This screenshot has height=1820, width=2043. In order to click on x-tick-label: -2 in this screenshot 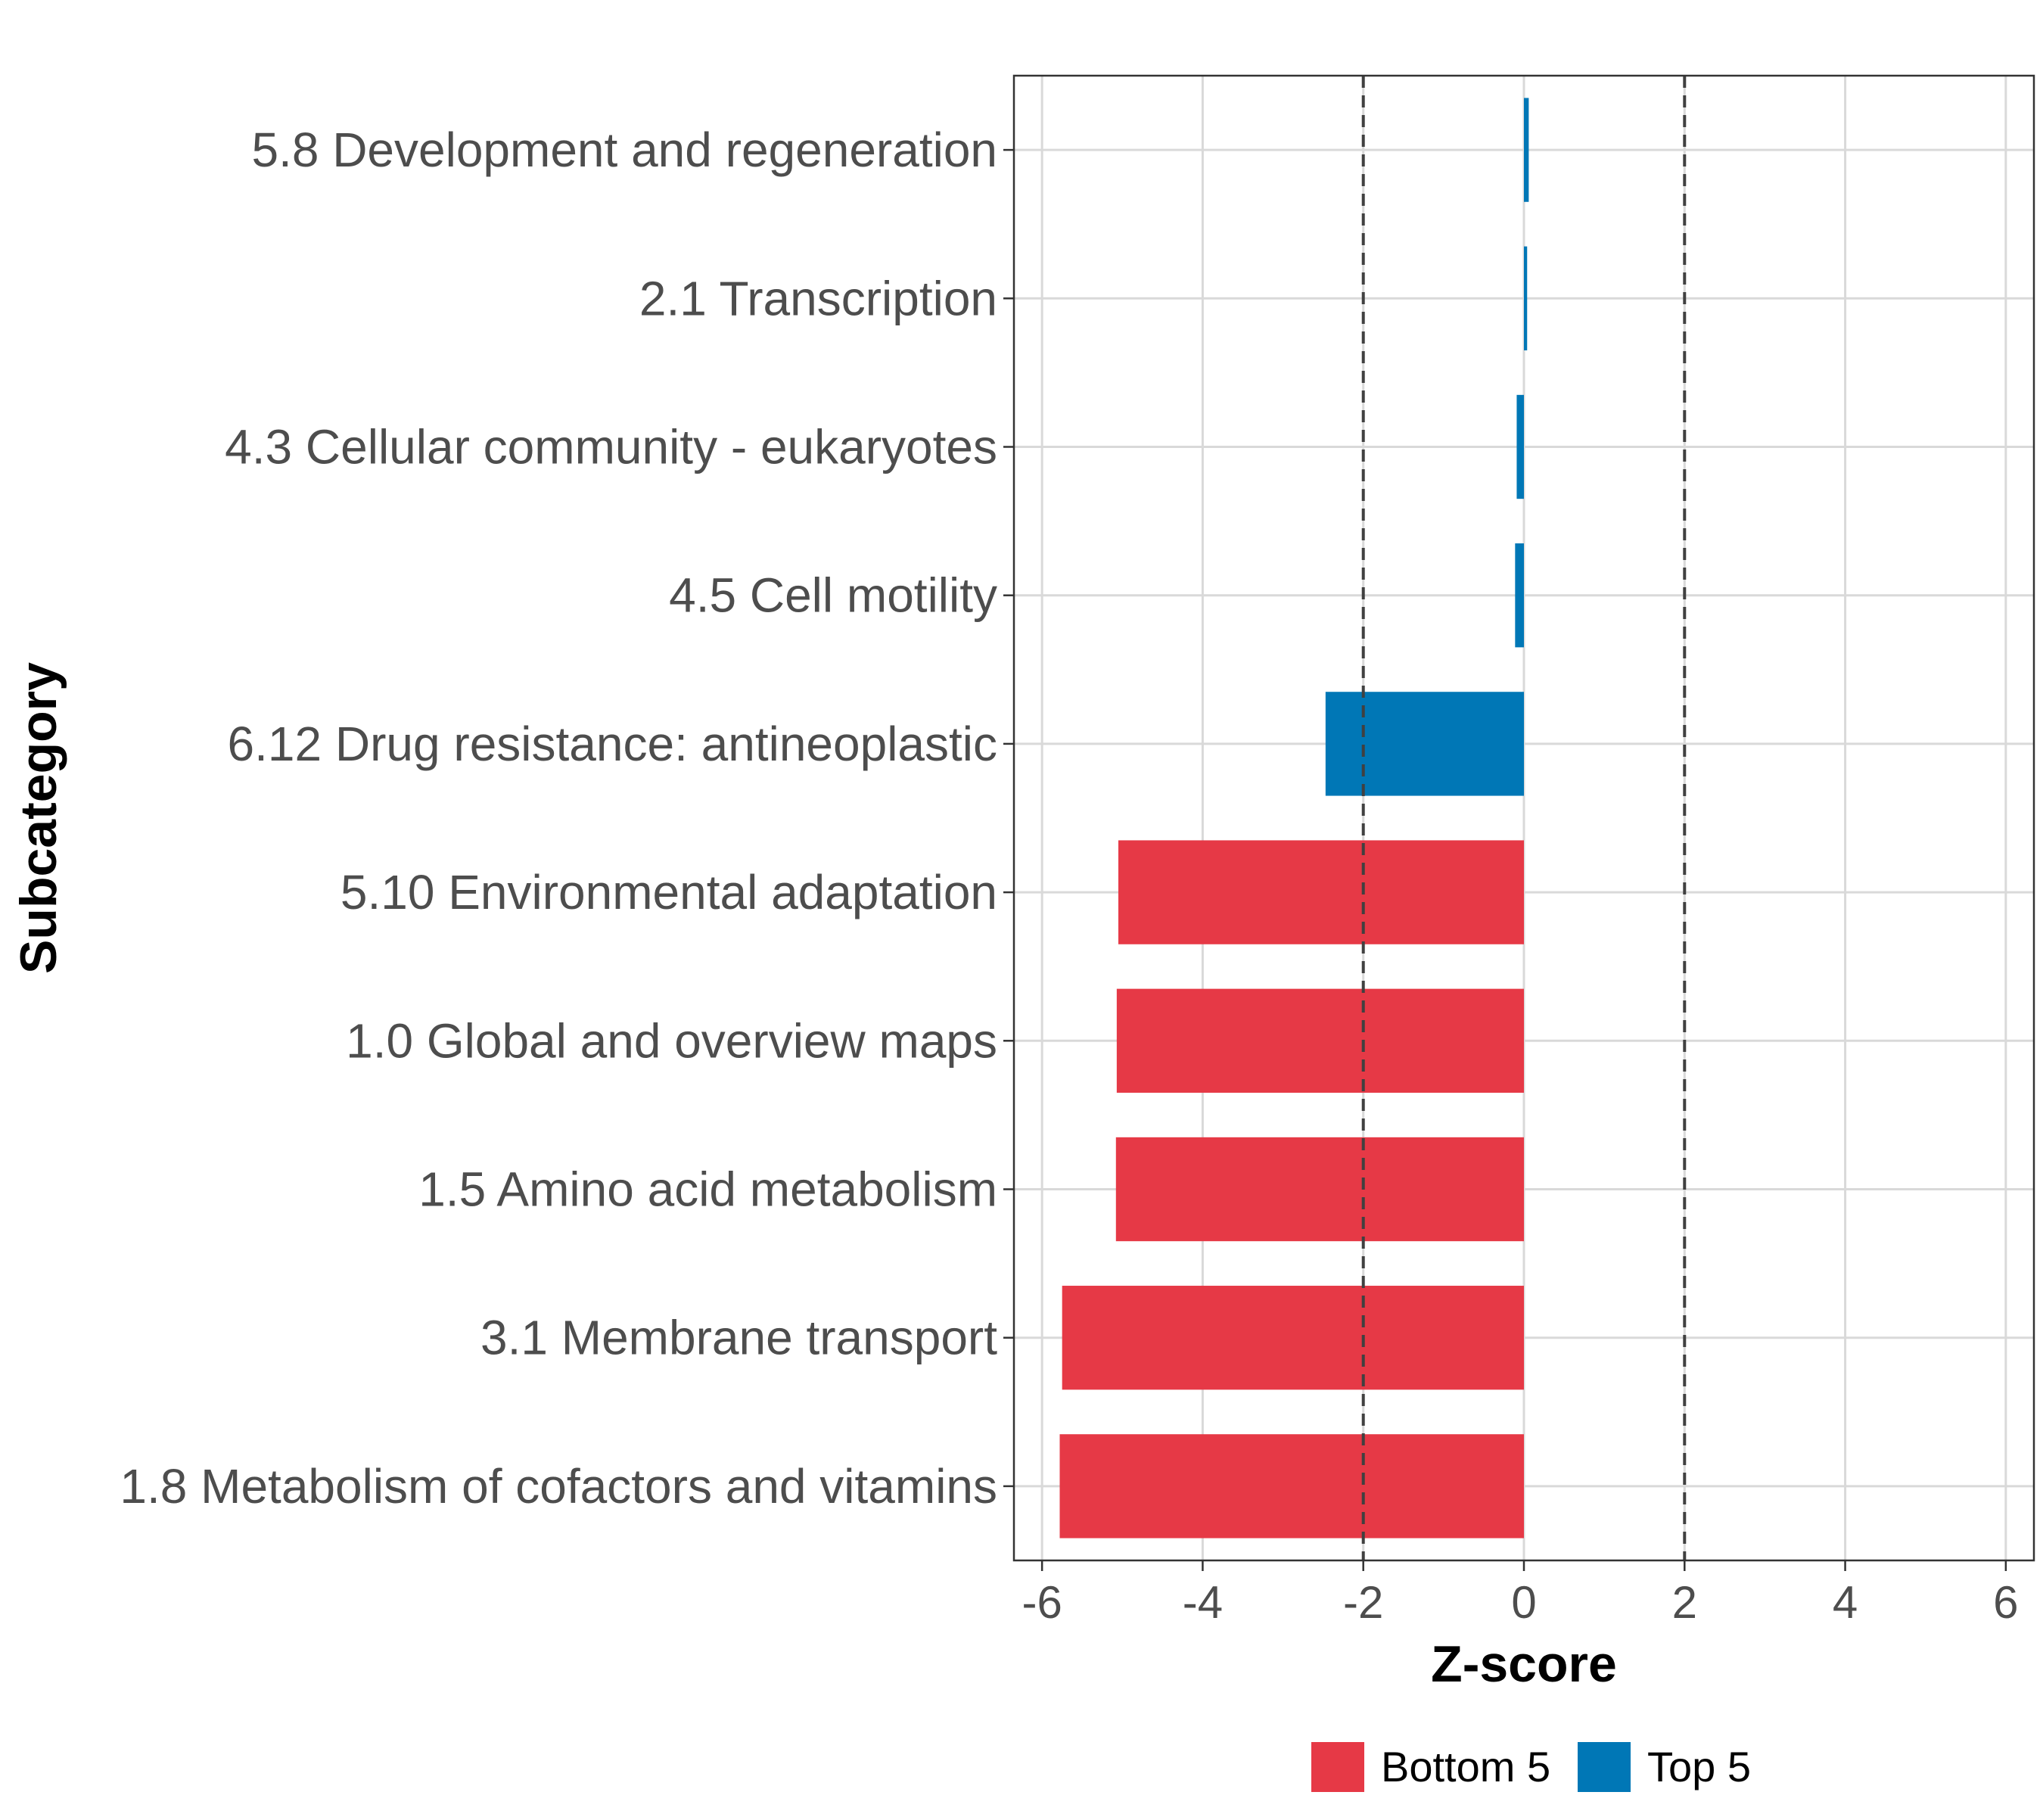, I will do `click(1363, 1603)`.